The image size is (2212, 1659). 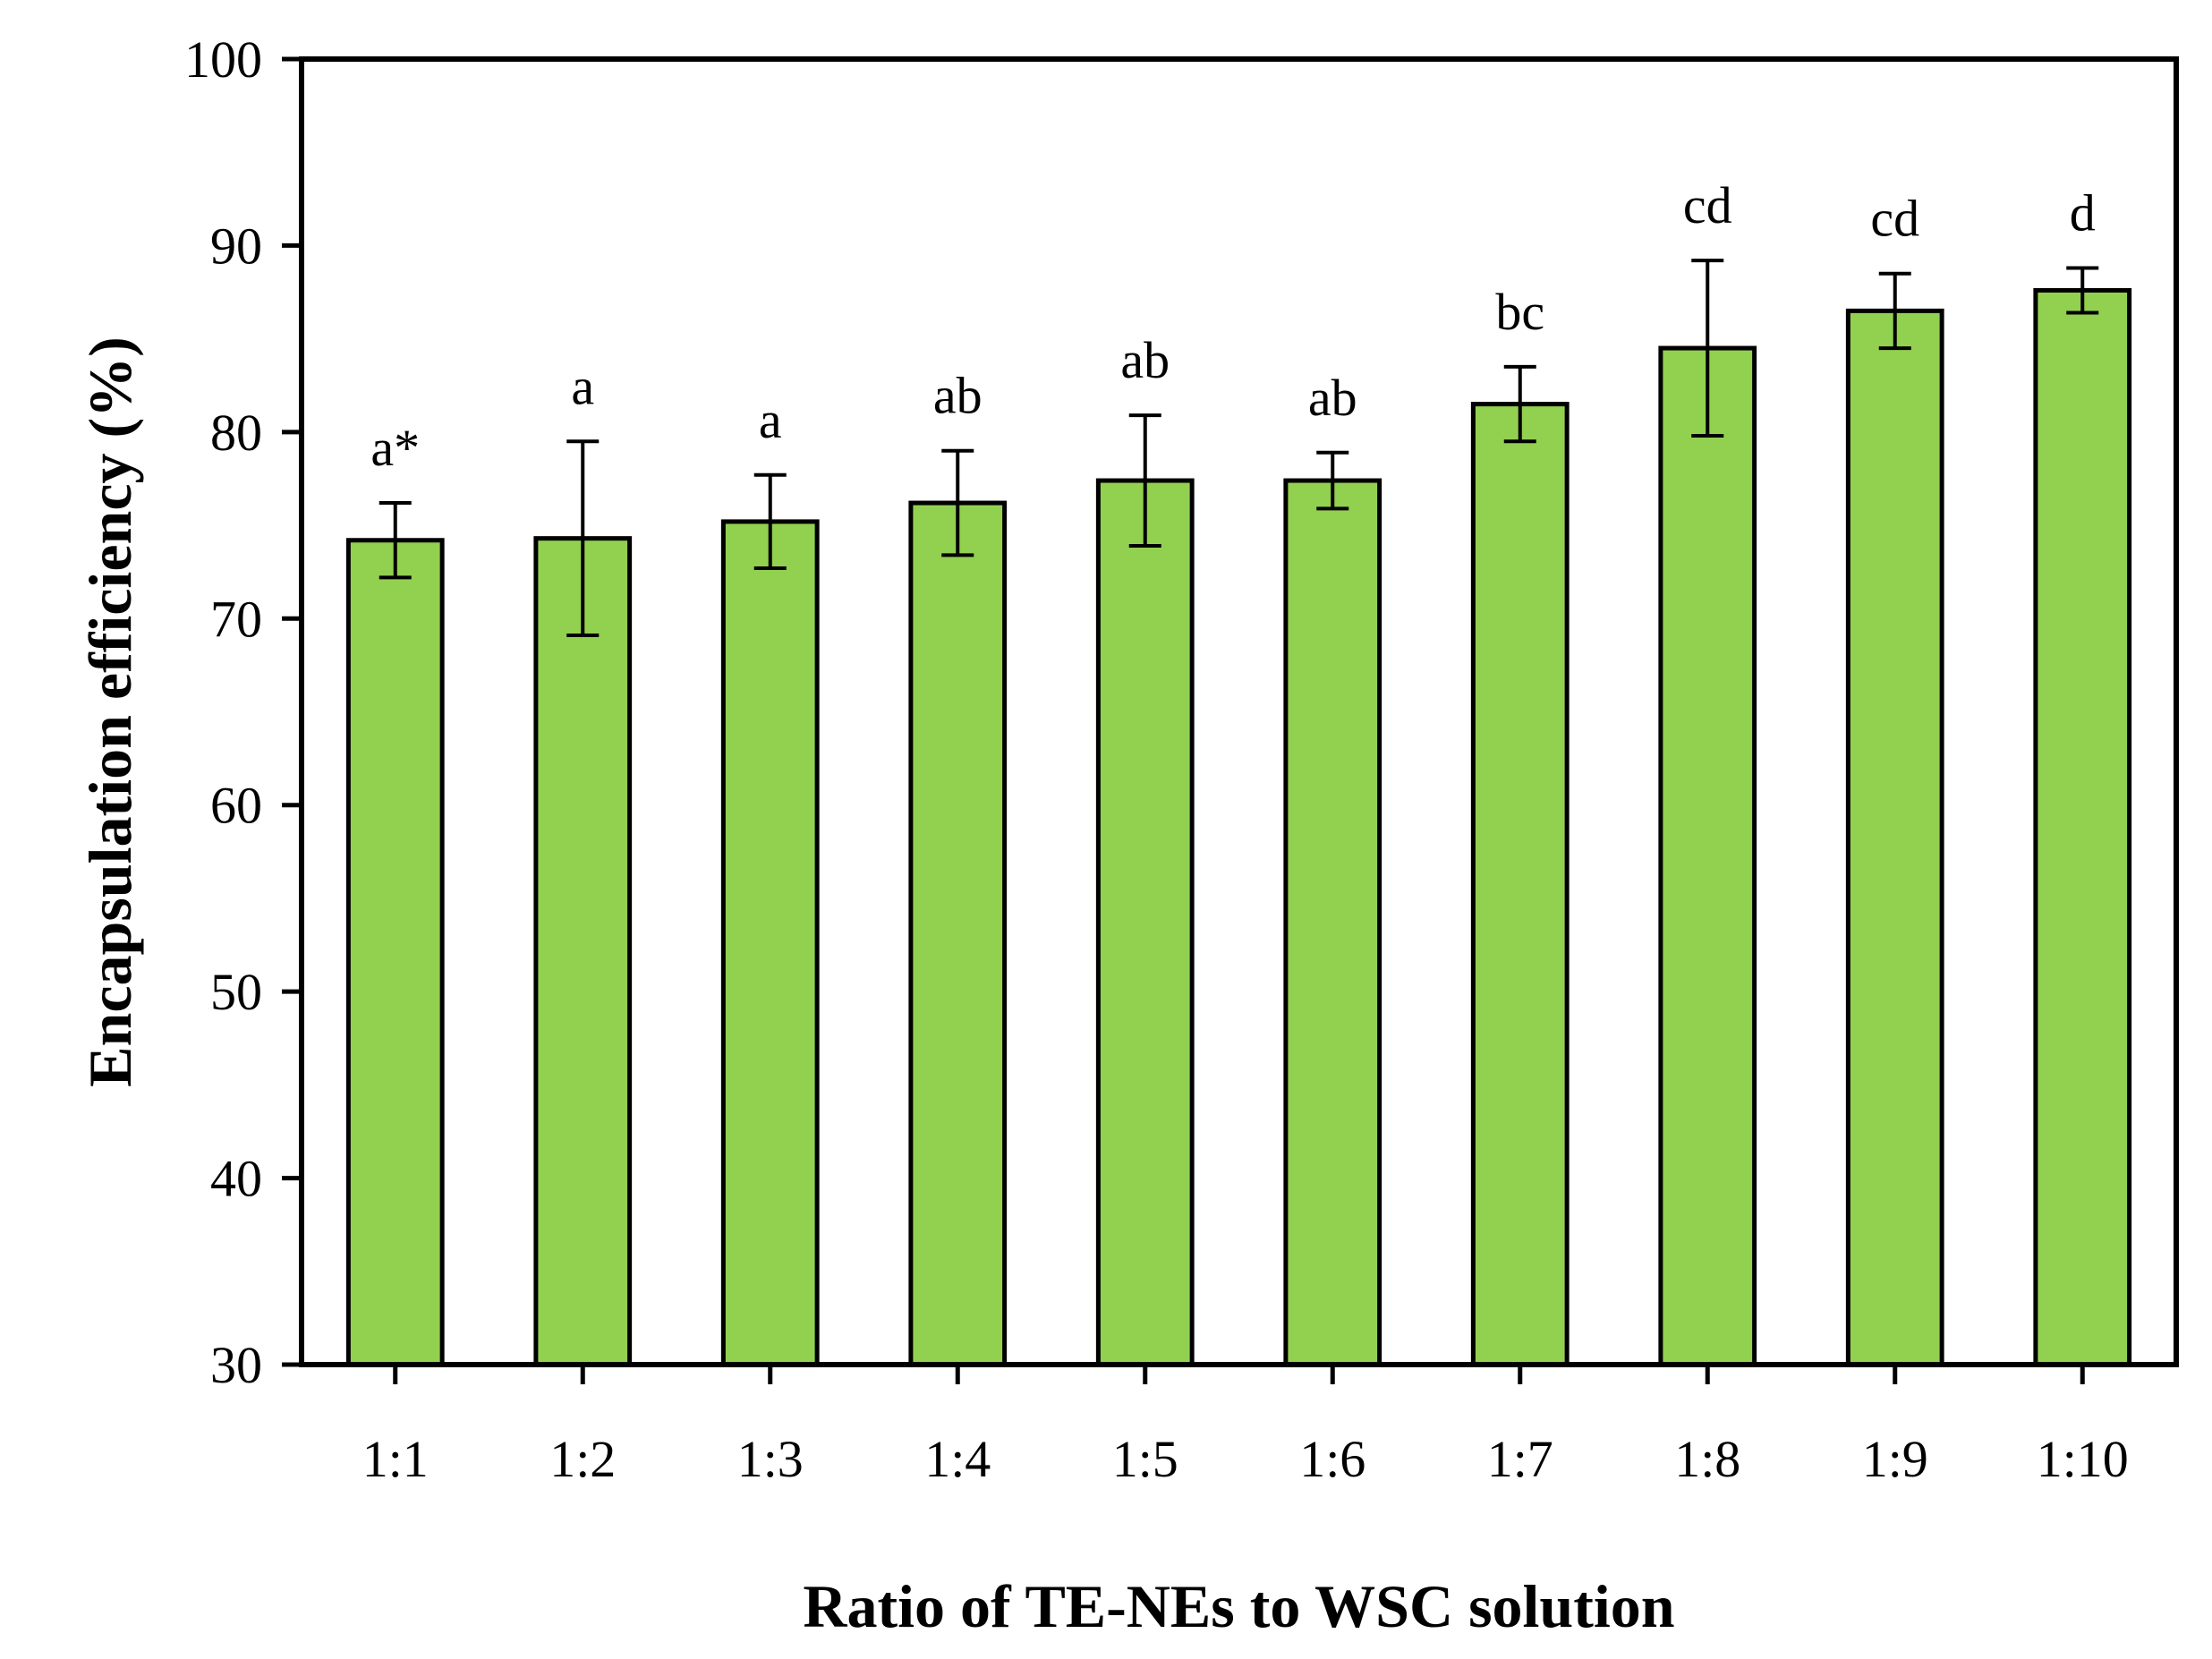 What do you see at coordinates (223, 59) in the screenshot?
I see `y-tick-label: 100` at bounding box center [223, 59].